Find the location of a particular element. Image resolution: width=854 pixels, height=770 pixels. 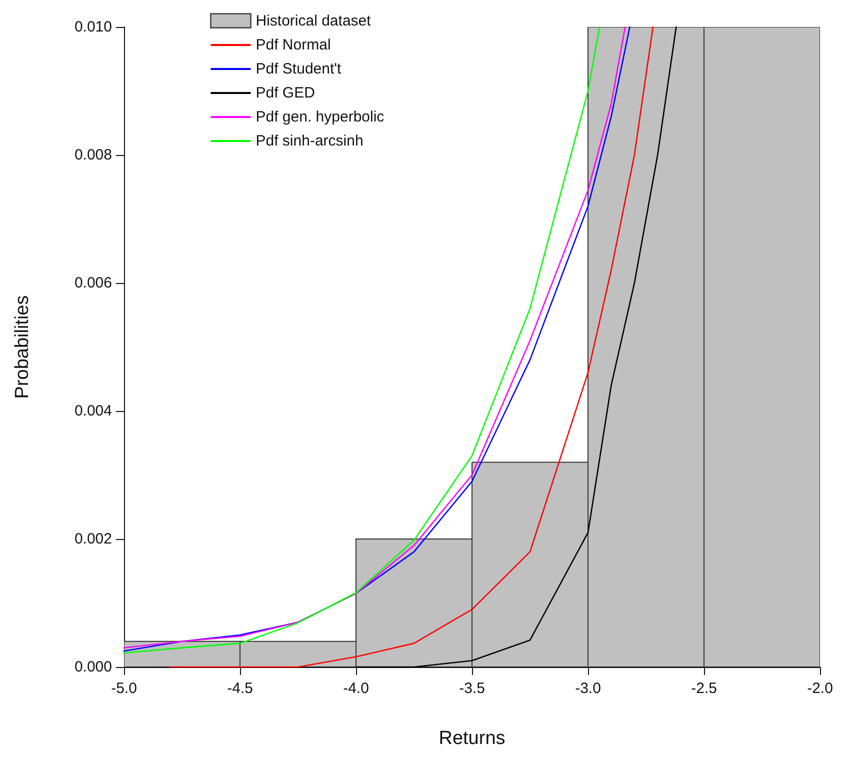

x-tick-label: -4.5 is located at coordinates (240, 688).